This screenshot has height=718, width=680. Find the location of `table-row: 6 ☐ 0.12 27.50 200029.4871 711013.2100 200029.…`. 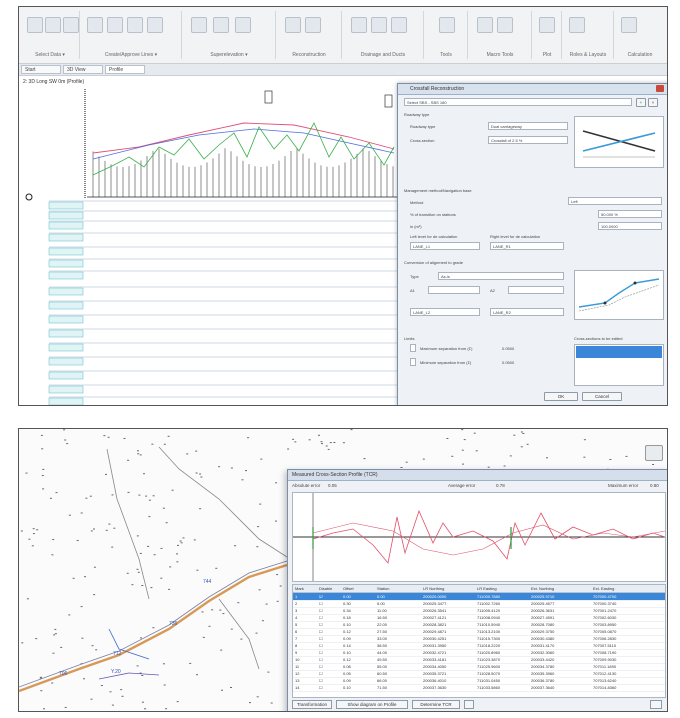

table-row: 6 ☐ 0.12 27.50 200029.4871 711013.2100 200029.… is located at coordinates (479, 632).